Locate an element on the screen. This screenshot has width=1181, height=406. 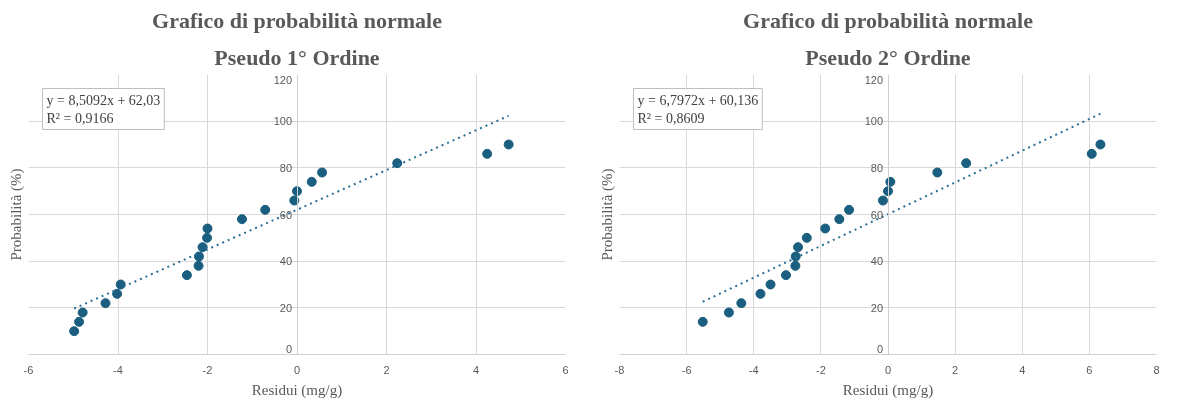
x-tick-label: 8 is located at coordinates (1156, 369).